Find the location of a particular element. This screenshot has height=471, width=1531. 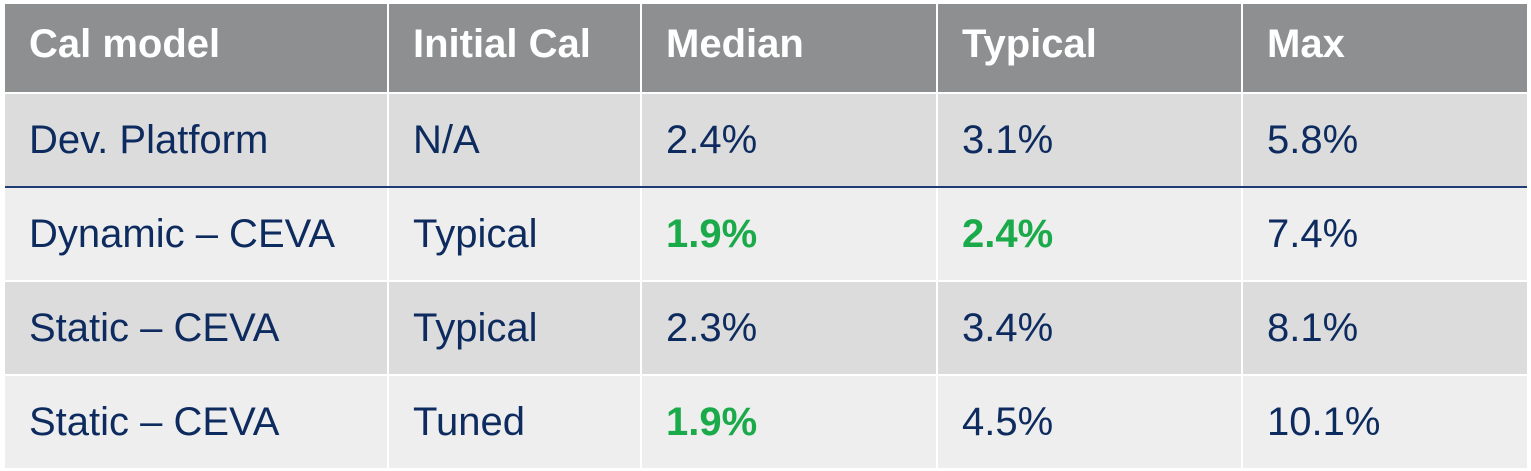

row-4-median: 1.9% is located at coordinates (789, 422).